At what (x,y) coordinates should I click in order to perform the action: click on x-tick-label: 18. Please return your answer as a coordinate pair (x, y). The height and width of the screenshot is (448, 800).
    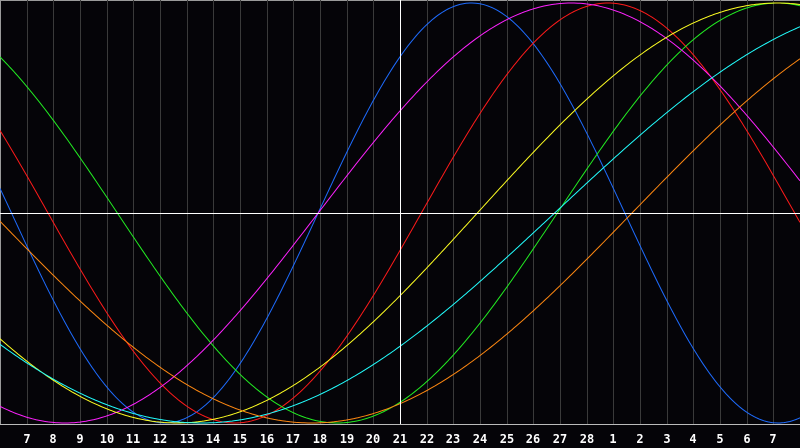
    Looking at the image, I should click on (320, 439).